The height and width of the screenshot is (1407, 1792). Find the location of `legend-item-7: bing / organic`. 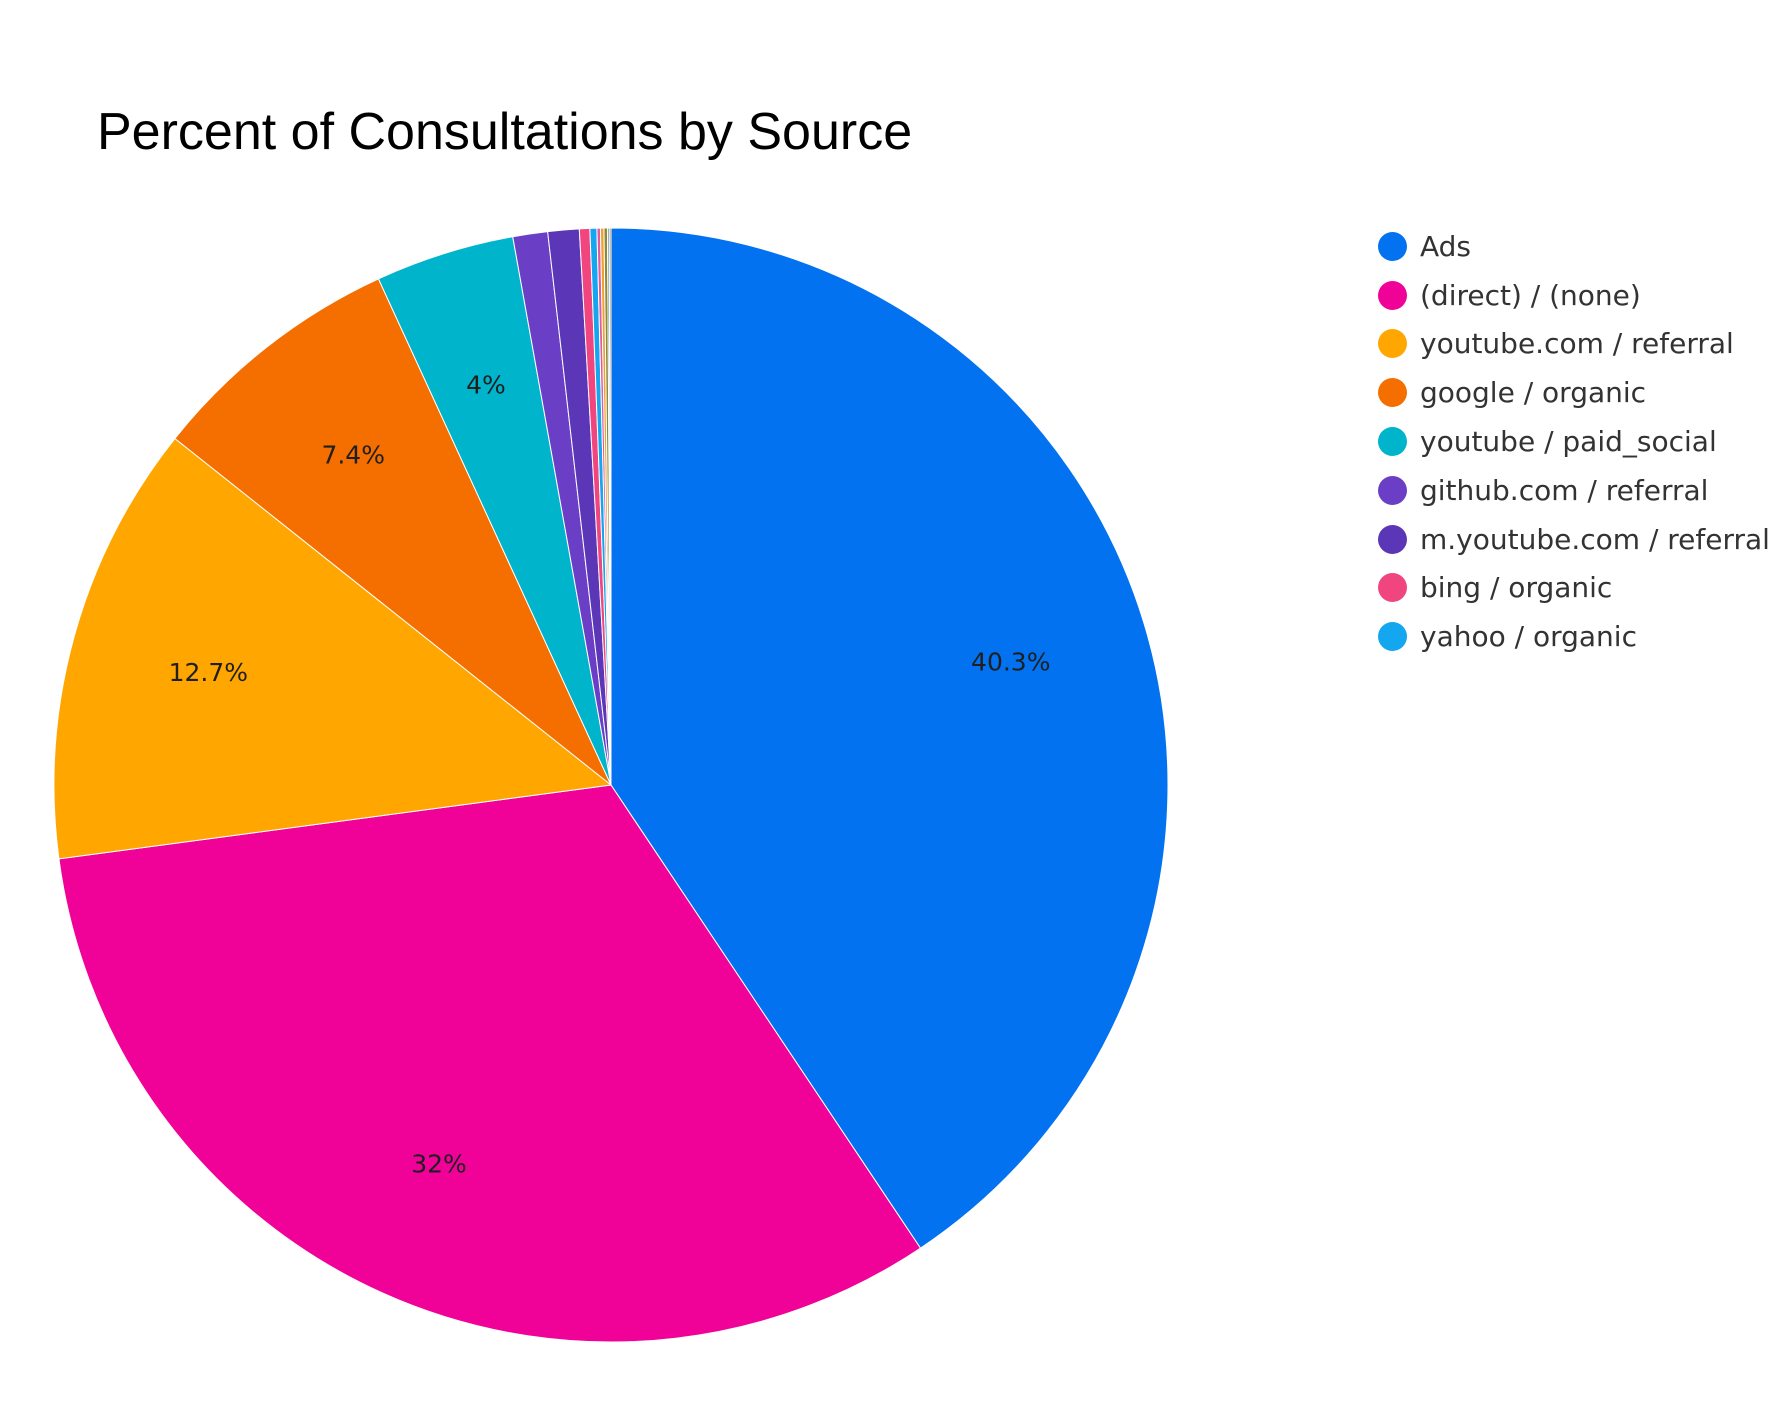

legend-item-7: bing / organic is located at coordinates (1574, 588).